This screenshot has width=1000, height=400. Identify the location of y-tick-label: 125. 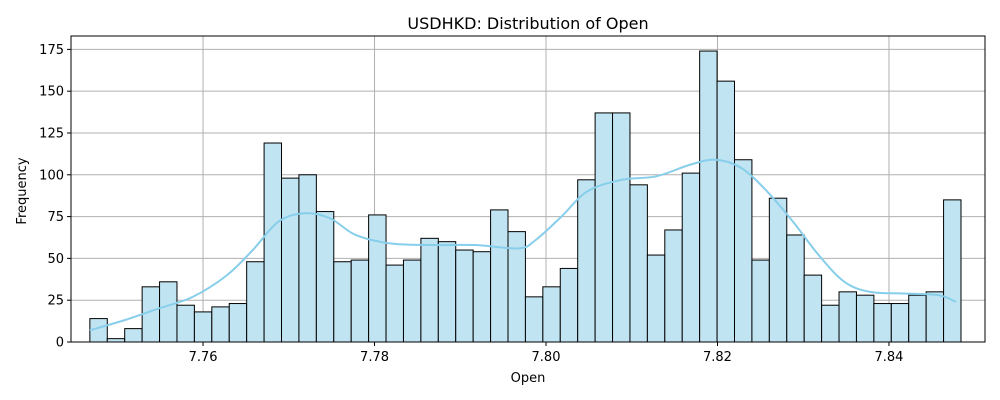
(51, 133).